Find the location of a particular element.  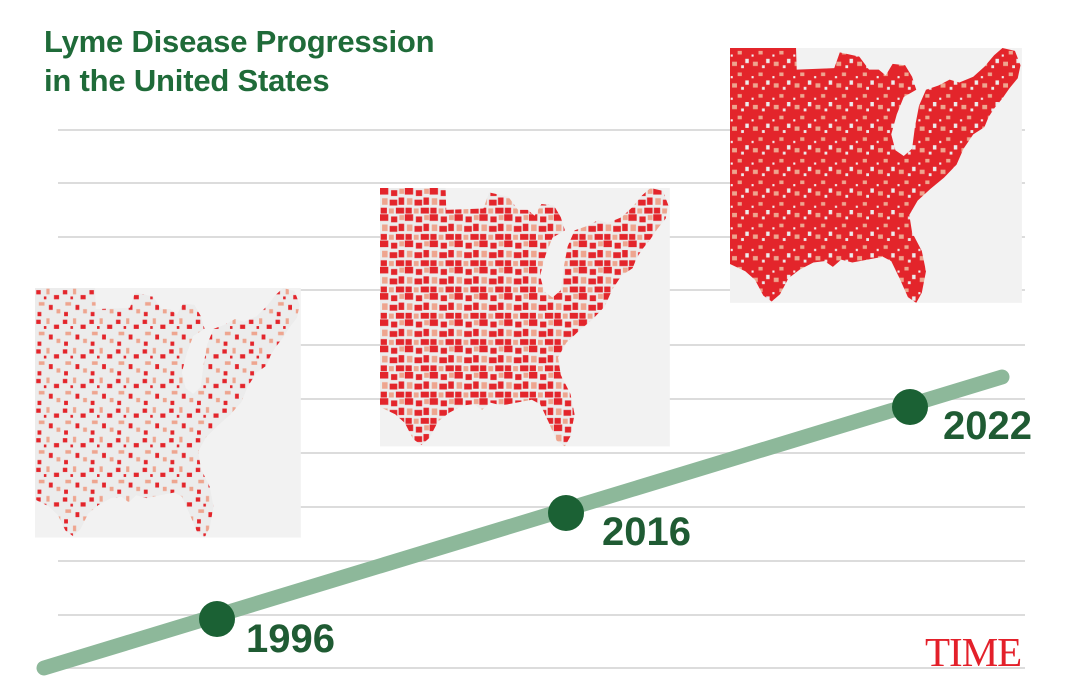

map-2022 is located at coordinates (876, 175).